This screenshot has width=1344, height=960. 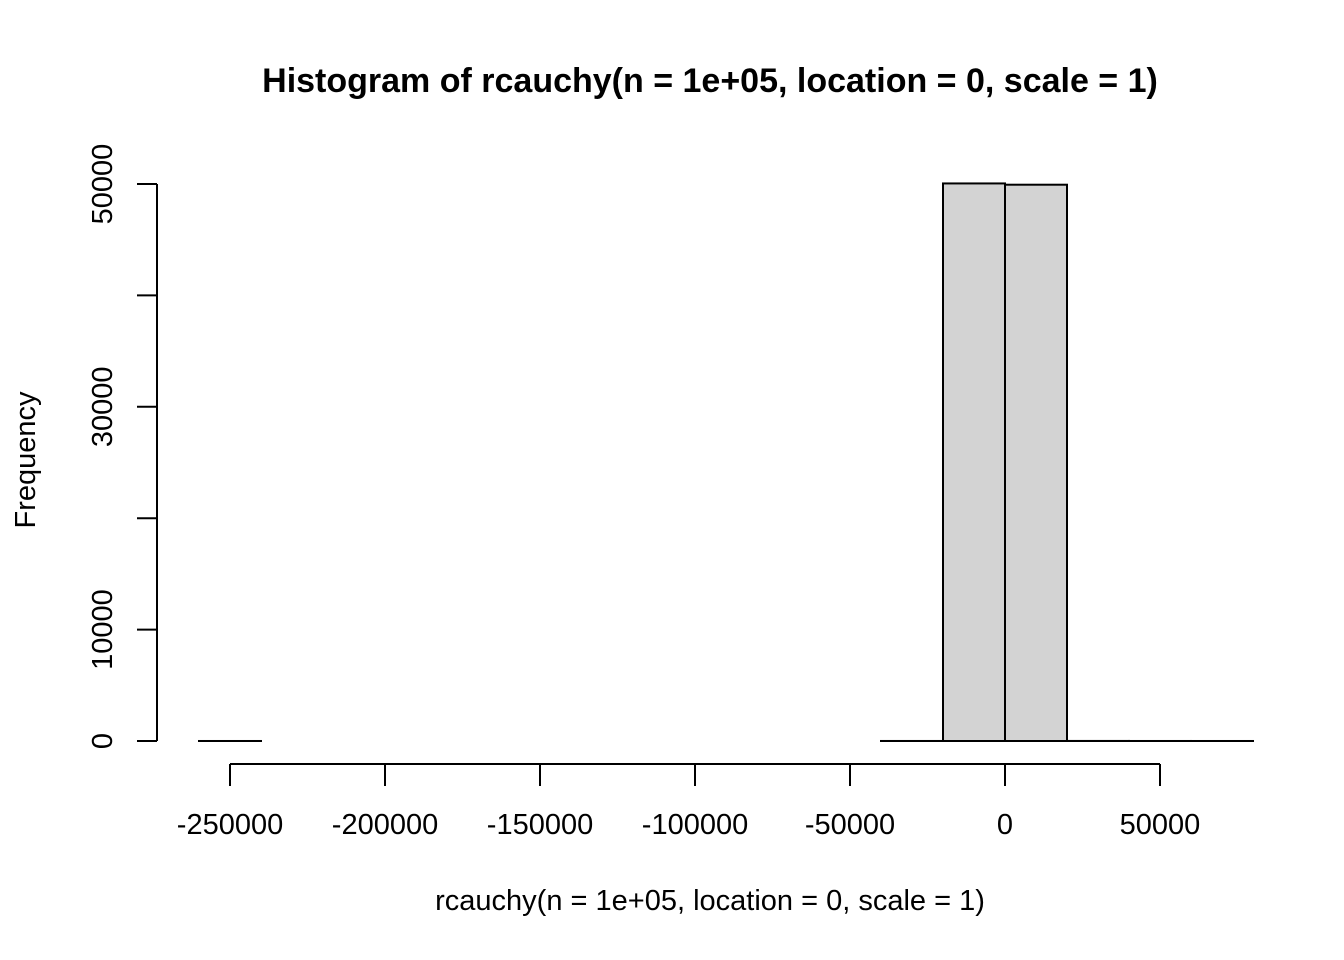 What do you see at coordinates (103, 741) in the screenshot?
I see `y-tick-label: 0` at bounding box center [103, 741].